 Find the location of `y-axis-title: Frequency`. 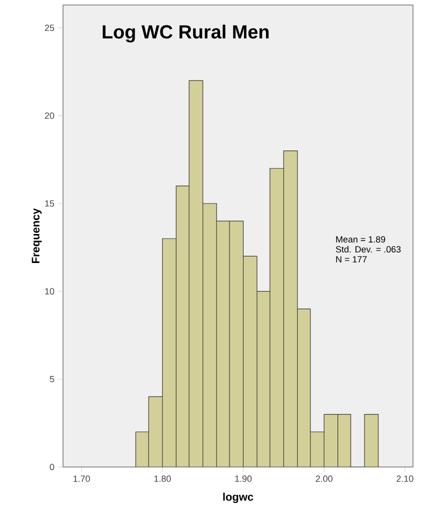

y-axis-title: Frequency is located at coordinates (37, 235).